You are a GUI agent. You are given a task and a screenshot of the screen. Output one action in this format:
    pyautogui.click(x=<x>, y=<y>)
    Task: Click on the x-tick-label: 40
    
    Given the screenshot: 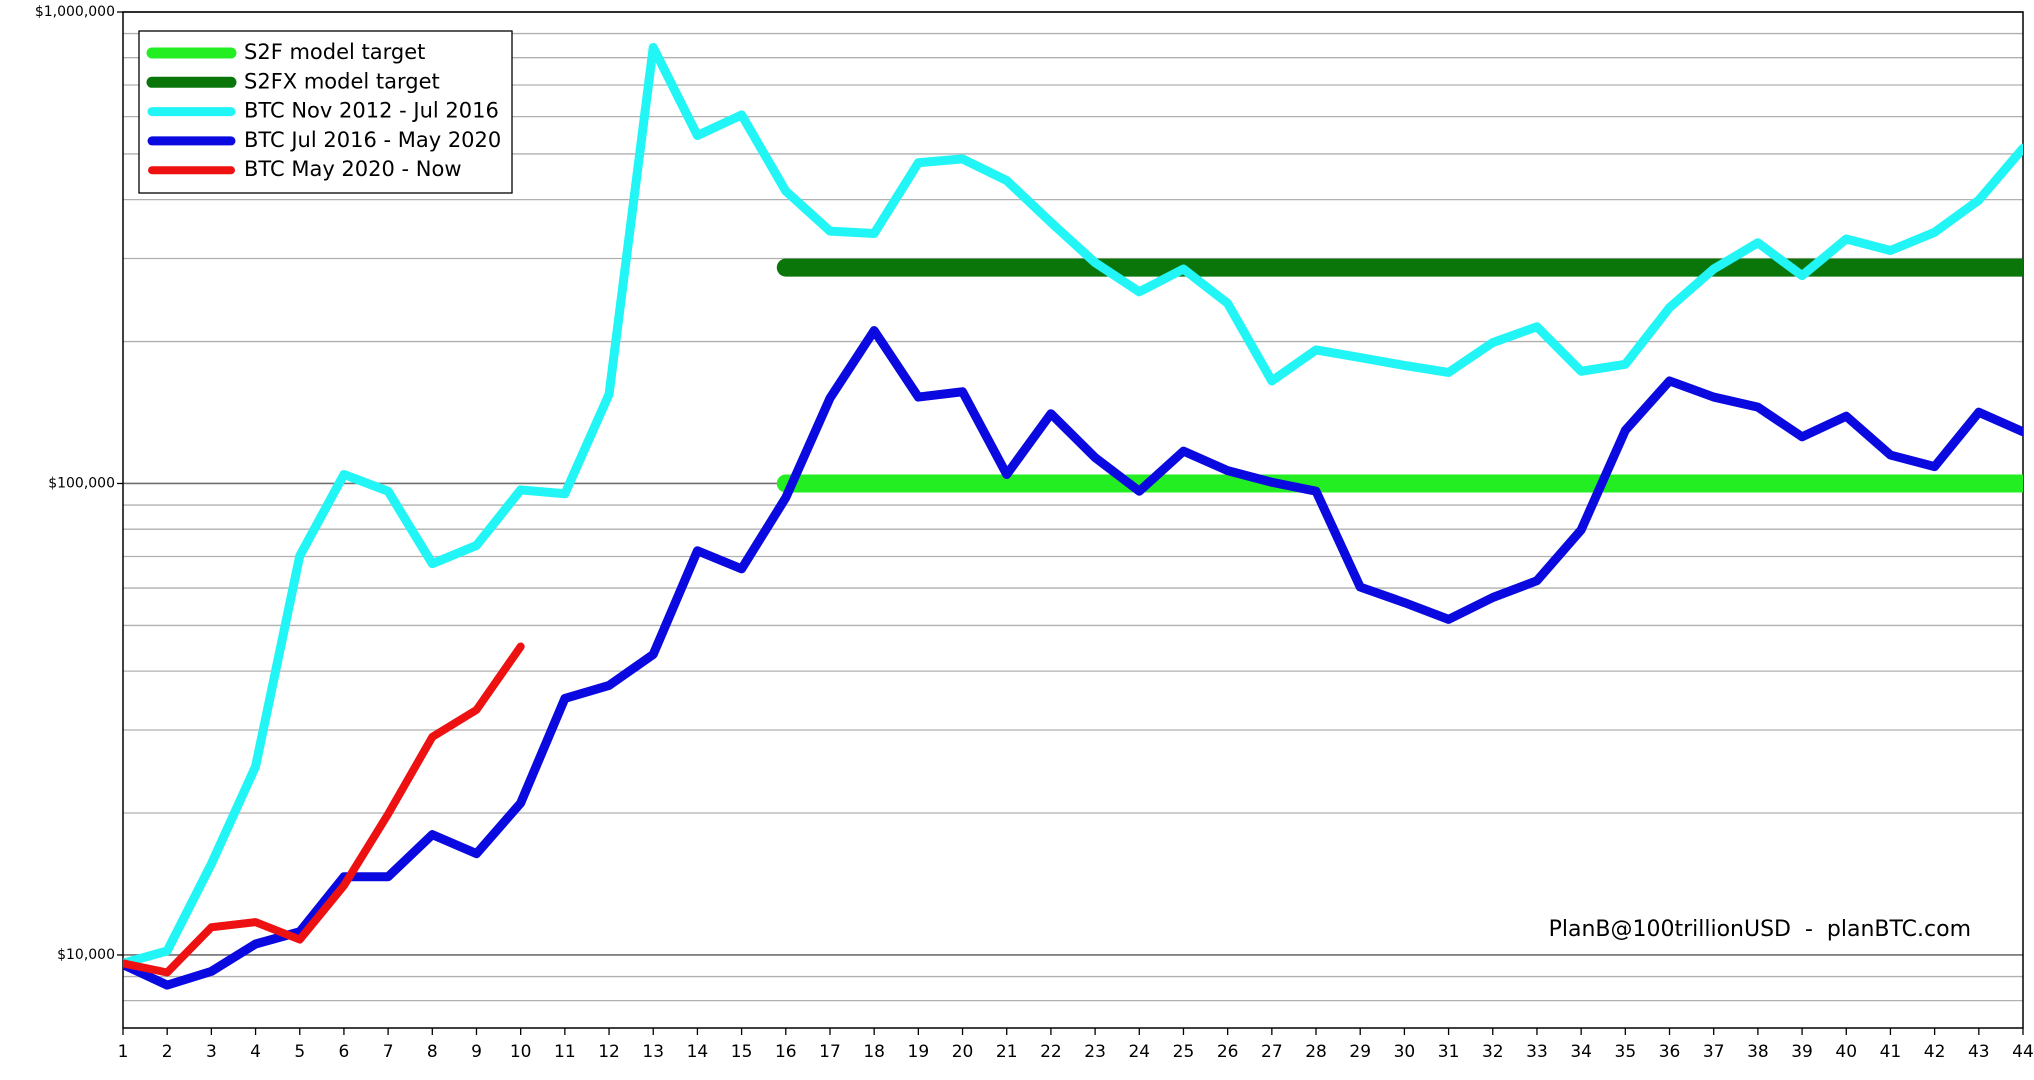 What is the action you would take?
    pyautogui.click(x=1846, y=1052)
    